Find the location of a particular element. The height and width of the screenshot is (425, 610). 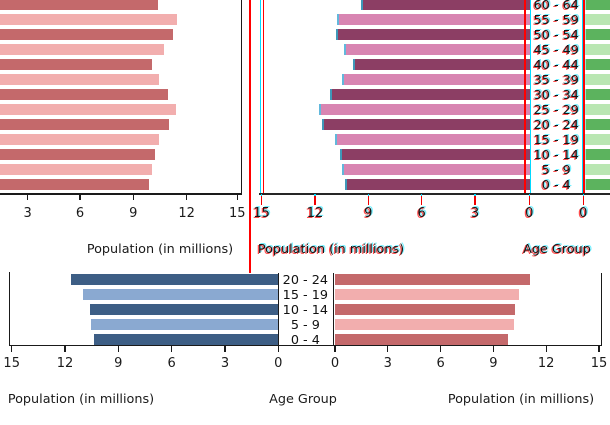

bar-top-right-30 - 34 is located at coordinates (430, 94).